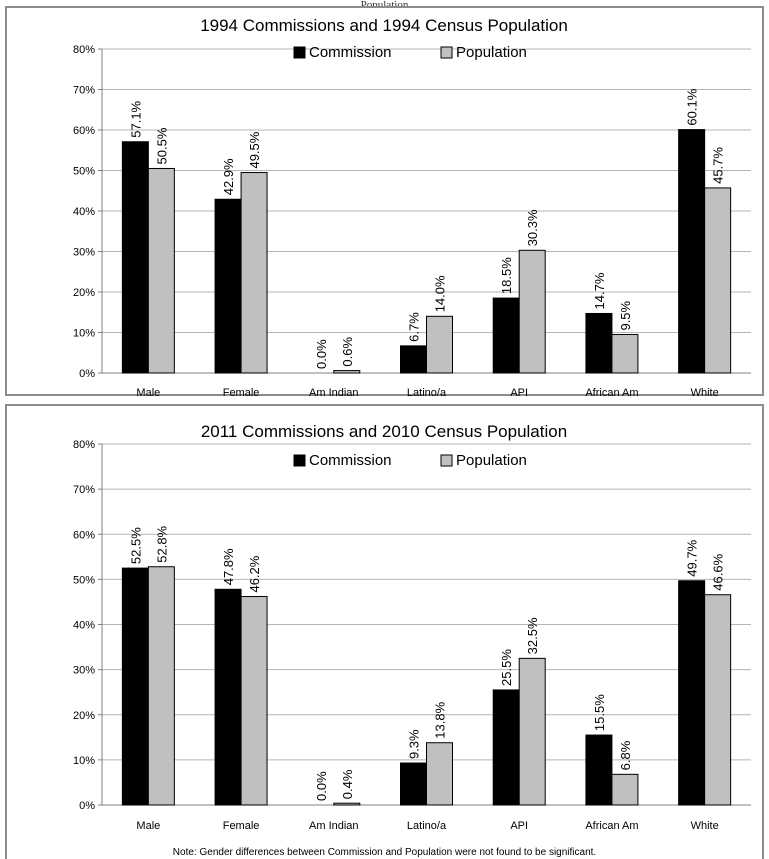  Describe the element at coordinates (347, 351) in the screenshot. I see `data-label: 0.6%` at that location.